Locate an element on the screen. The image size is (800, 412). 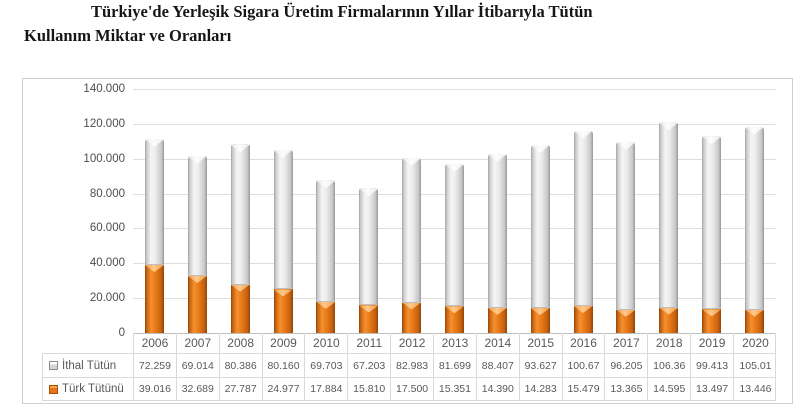
value-cell: 15.810 is located at coordinates (370, 389).